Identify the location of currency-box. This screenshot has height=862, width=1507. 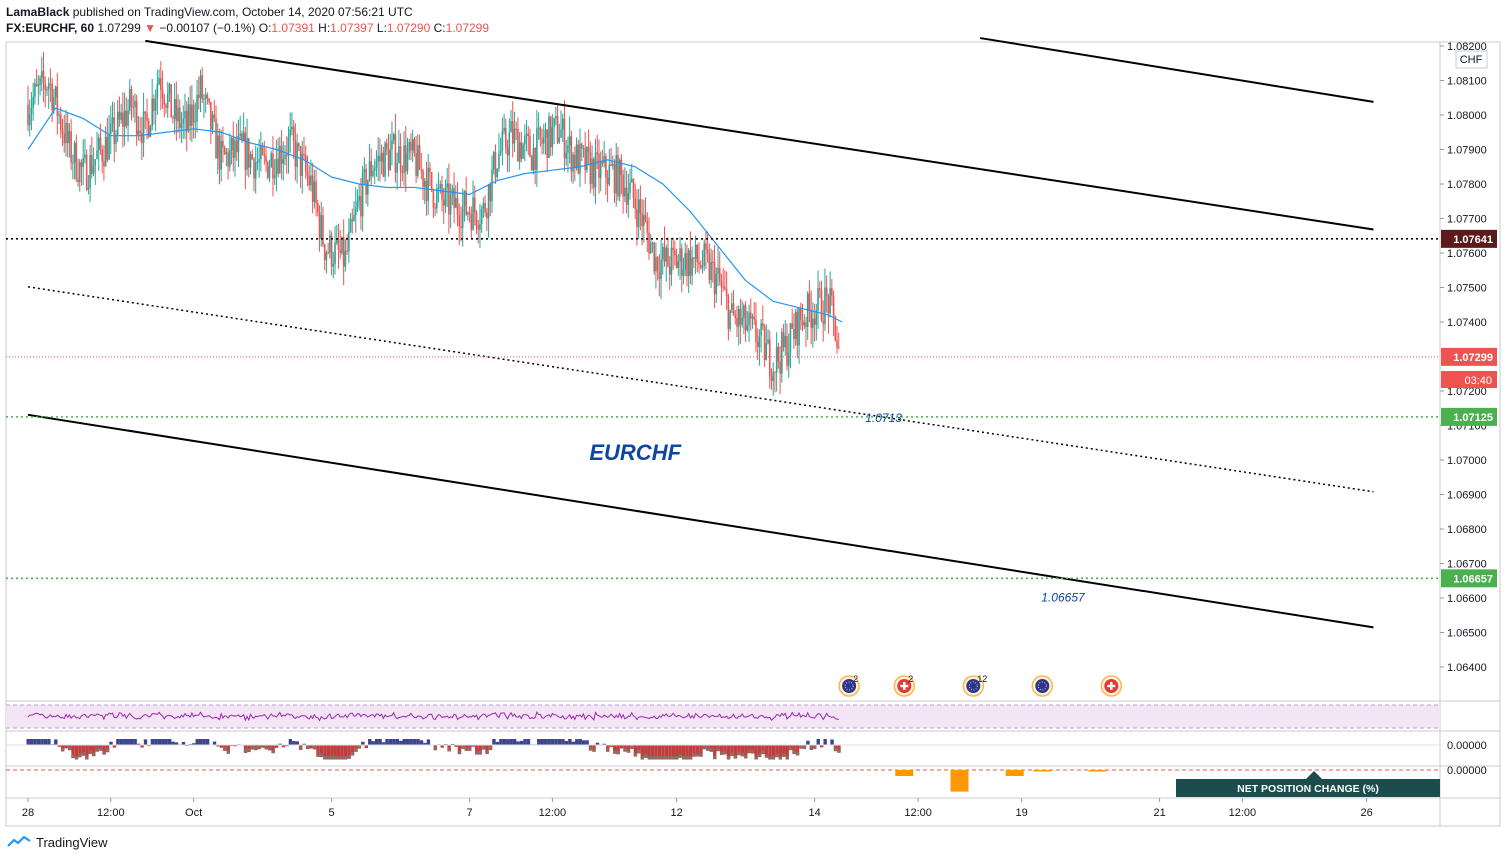
(1471, 59).